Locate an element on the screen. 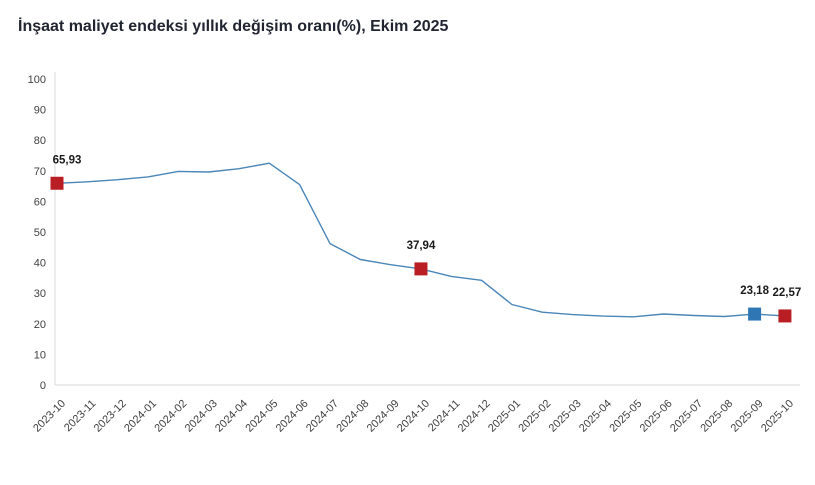 This screenshot has height=485, width=815. x-axis-tick-label: 2023-10 is located at coordinates (49, 416).